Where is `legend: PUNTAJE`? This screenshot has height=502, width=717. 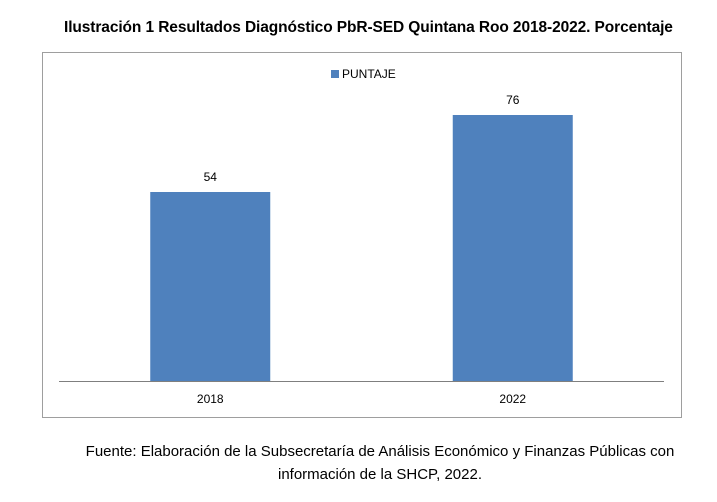
legend: PUNTAJE is located at coordinates (363, 74).